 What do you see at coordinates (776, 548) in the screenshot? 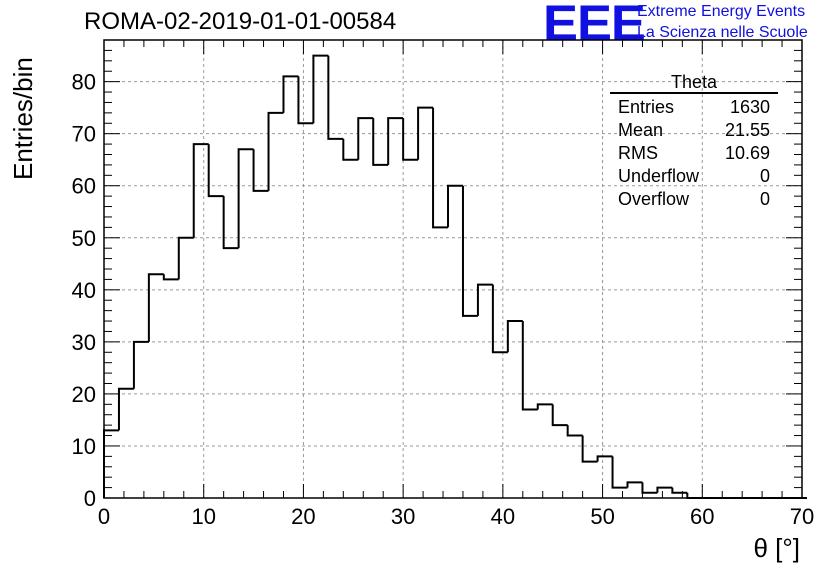
I see `x-axis-label: θ [°]` at bounding box center [776, 548].